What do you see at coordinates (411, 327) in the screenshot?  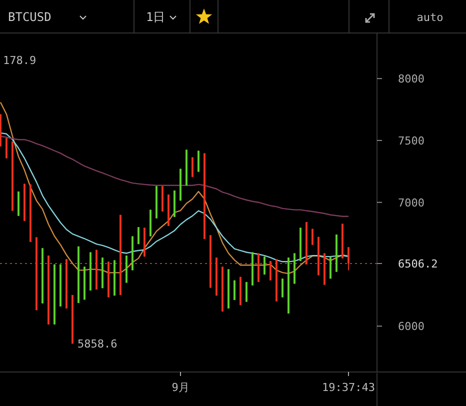 I see `y-tick-label: 6000` at bounding box center [411, 327].